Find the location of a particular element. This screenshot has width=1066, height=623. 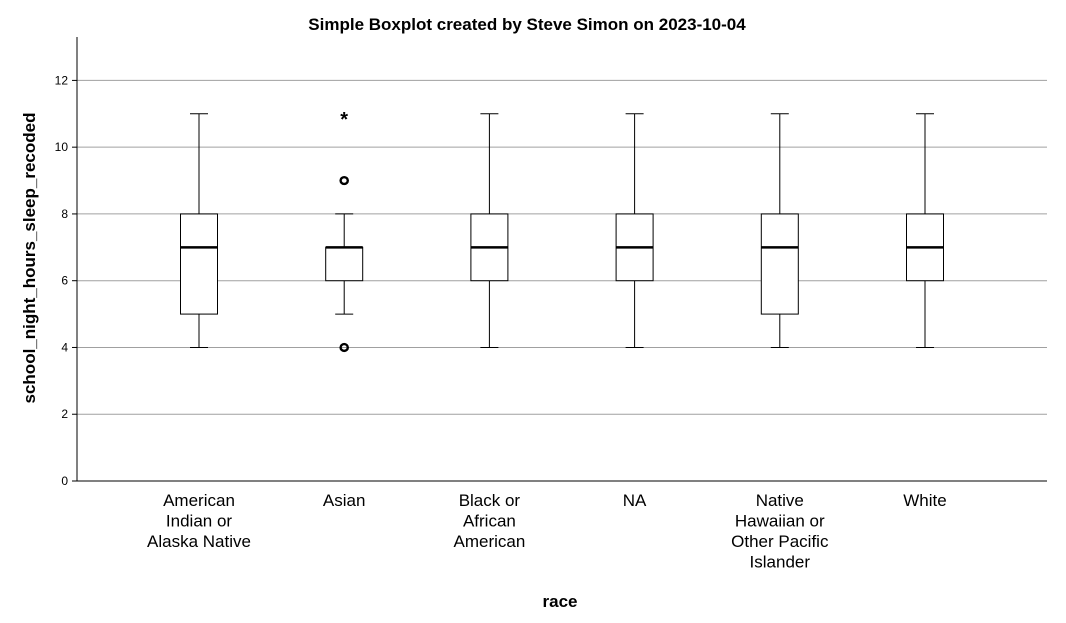

y-tick-label: 2 is located at coordinates (64, 414).